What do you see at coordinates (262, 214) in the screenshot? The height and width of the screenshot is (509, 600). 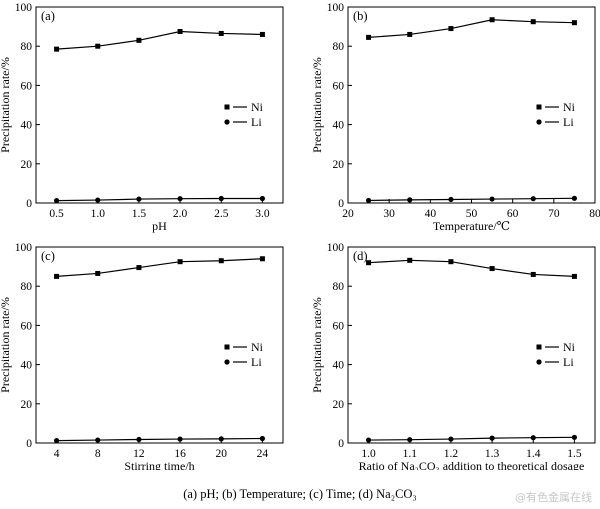 I see `x-tick-label: 3.0` at bounding box center [262, 214].